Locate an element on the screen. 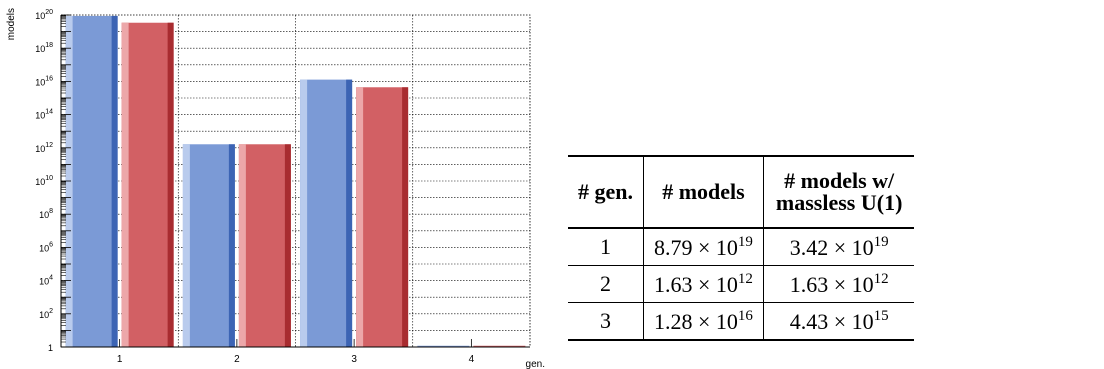  column-header: # gen. is located at coordinates (606, 192).